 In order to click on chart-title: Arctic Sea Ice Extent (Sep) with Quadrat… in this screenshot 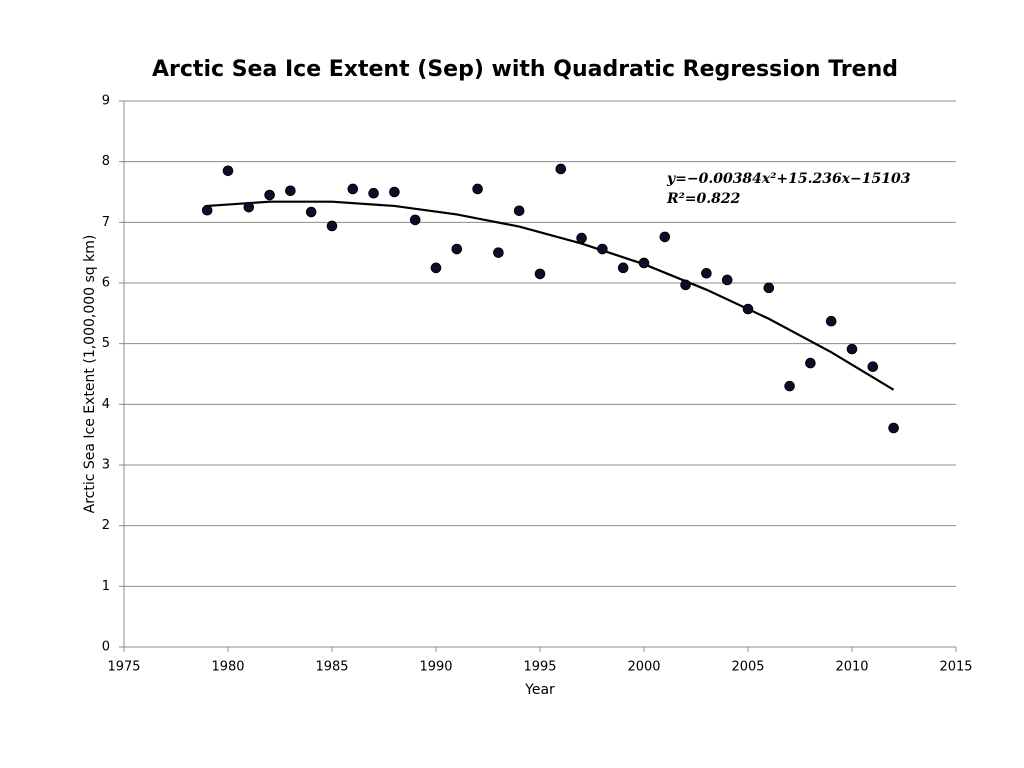, I will do `click(525, 69)`.